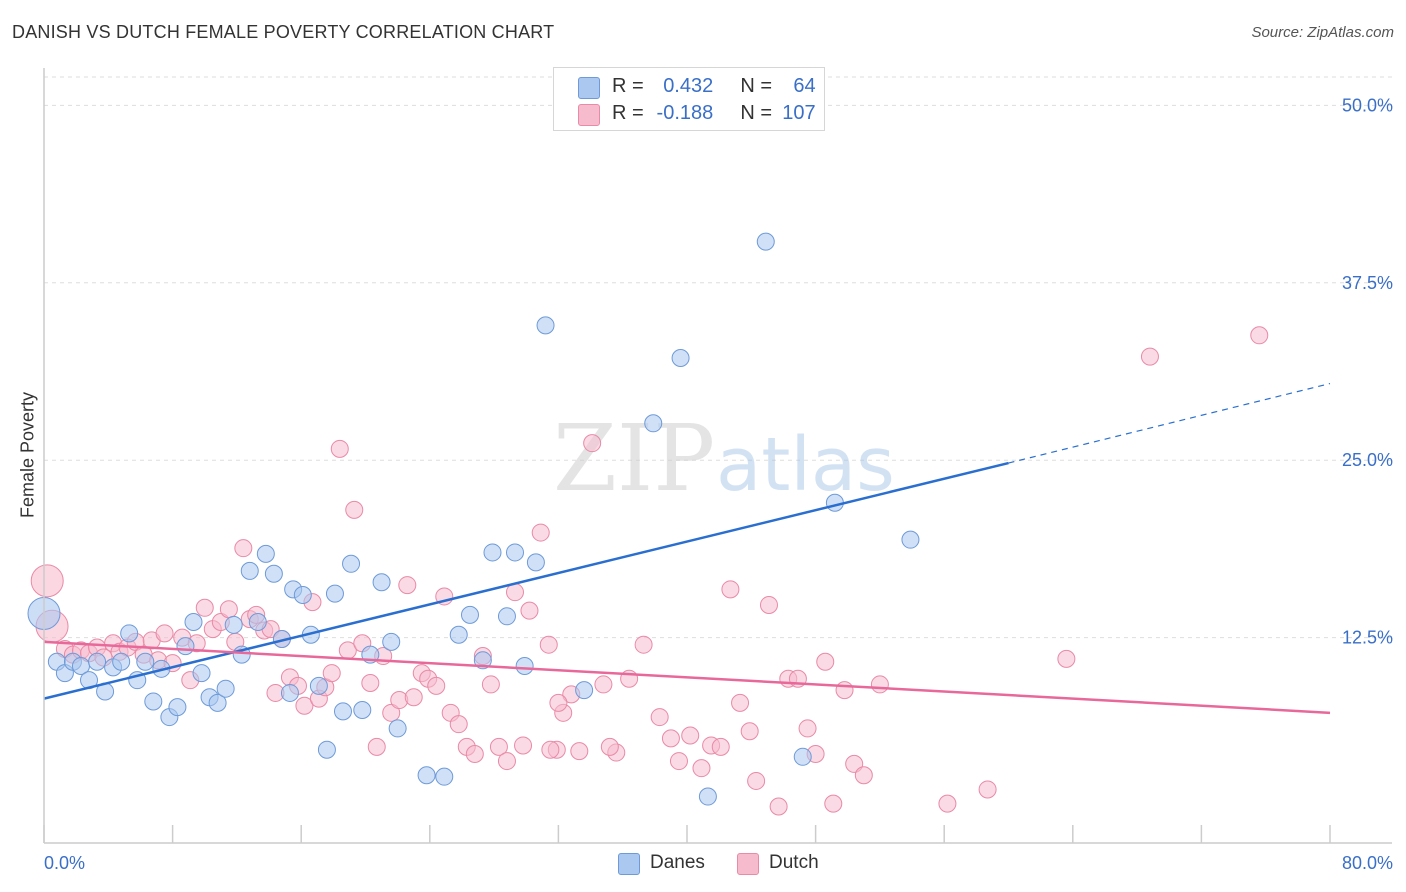 This screenshot has width=1406, height=892. Describe the element at coordinates (1367, 638) in the screenshot. I see `y-tick-label: 12.5%` at that location.